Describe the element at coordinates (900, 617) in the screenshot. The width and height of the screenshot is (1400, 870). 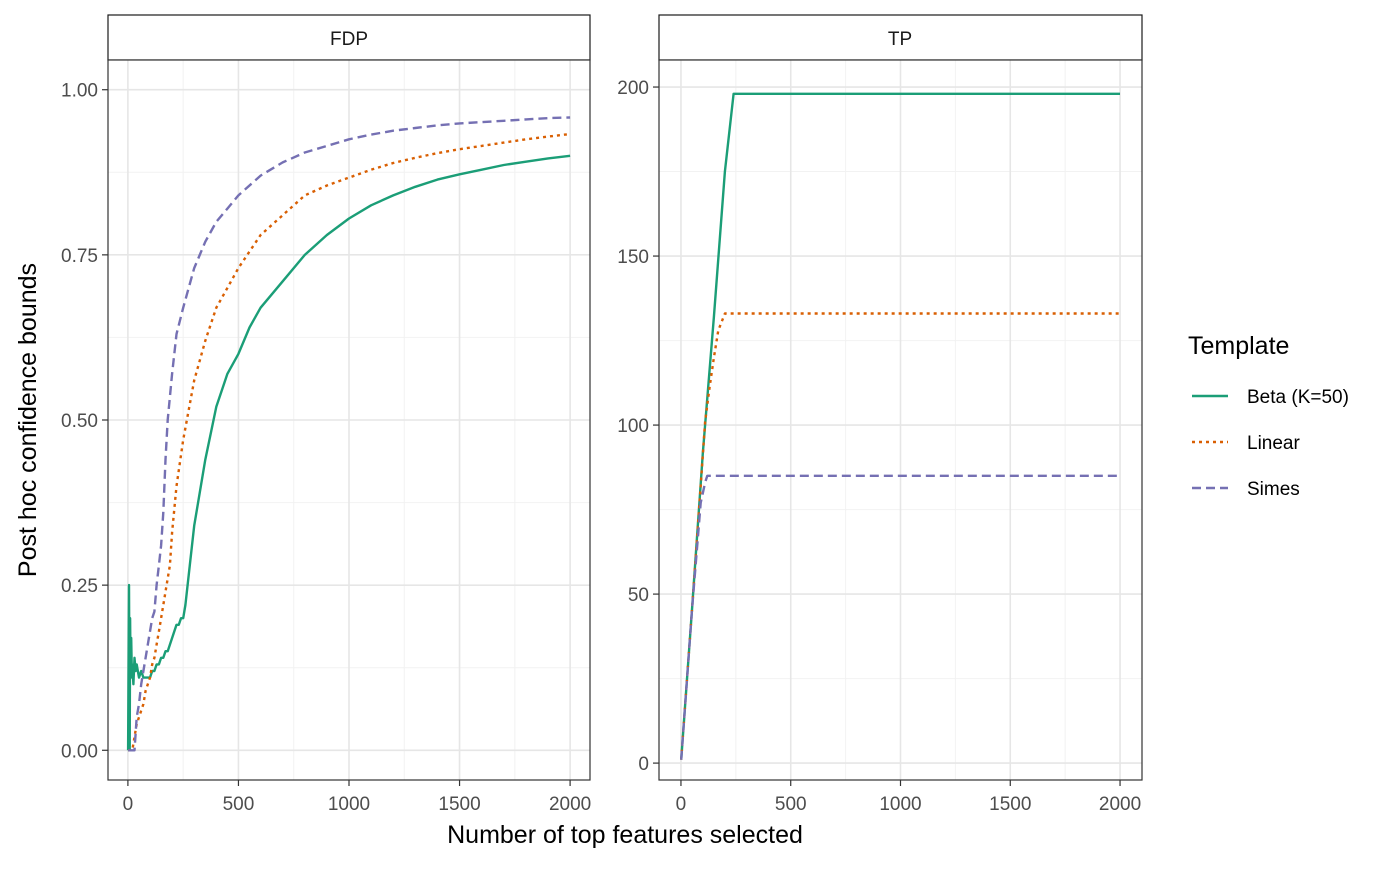
I see `series-line-simes` at that location.